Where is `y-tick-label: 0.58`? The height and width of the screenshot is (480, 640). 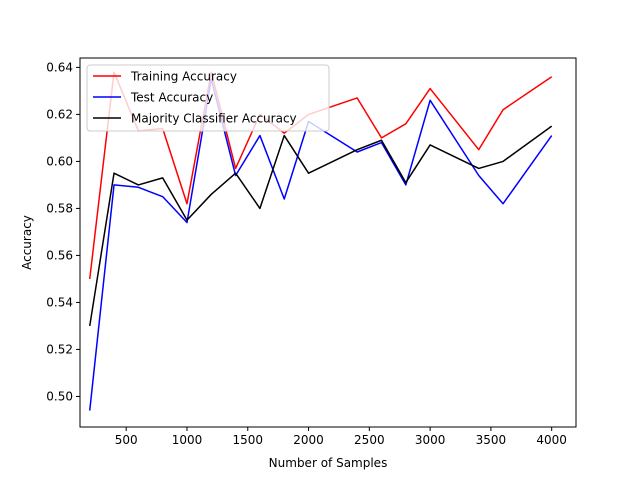
y-tick-label: 0.58 is located at coordinates (59, 208).